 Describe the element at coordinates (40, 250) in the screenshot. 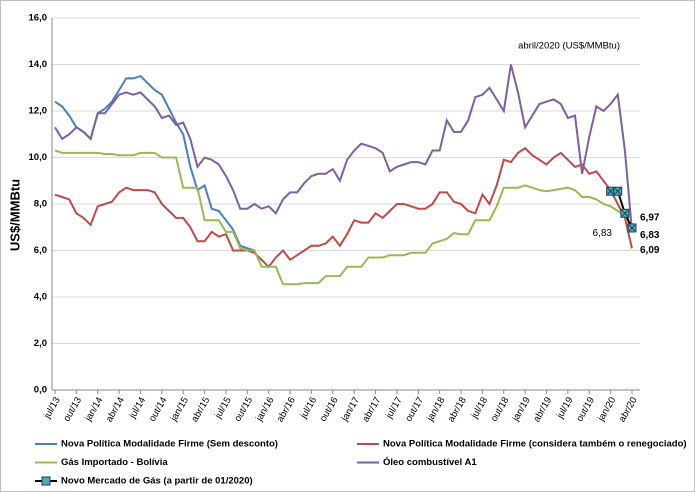

I see `y-tick-label: 6,0` at that location.